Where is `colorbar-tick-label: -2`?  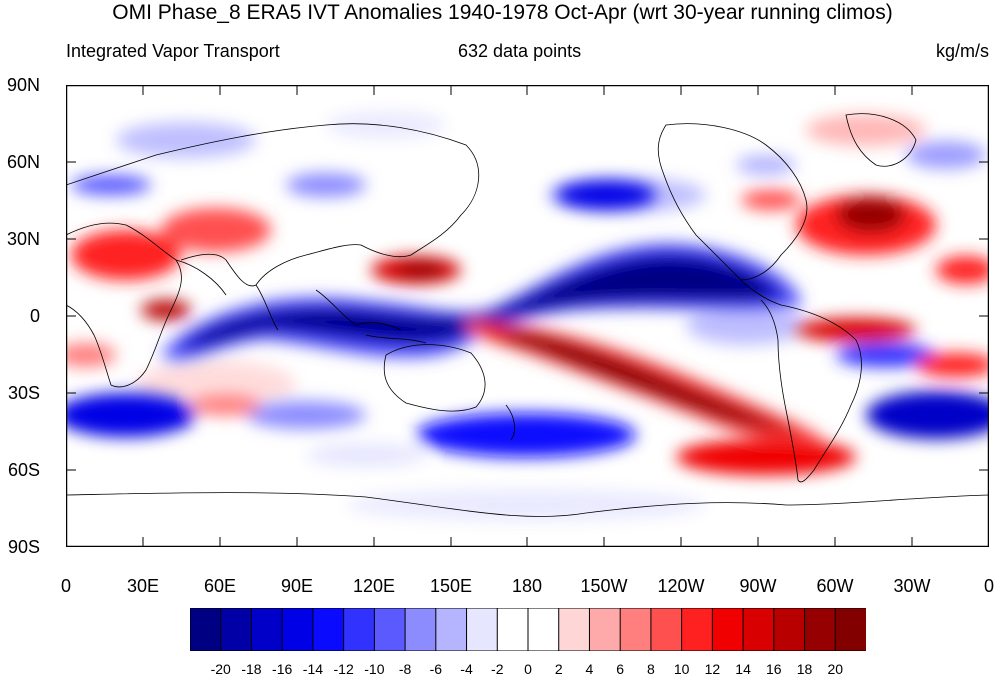 colorbar-tick-label: -2 is located at coordinates (497, 669).